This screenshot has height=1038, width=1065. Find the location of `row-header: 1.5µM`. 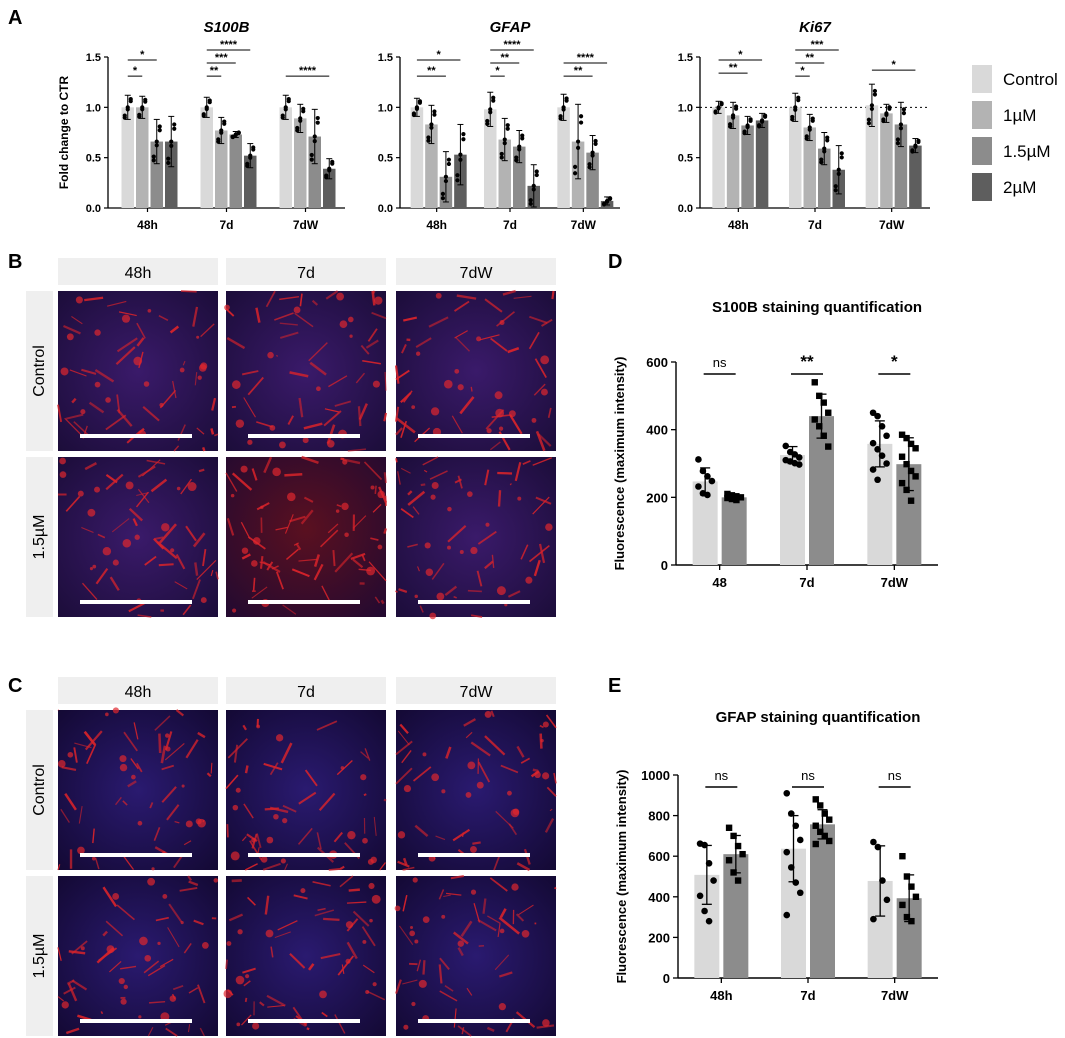

row-header: 1.5µM is located at coordinates (39, 956).